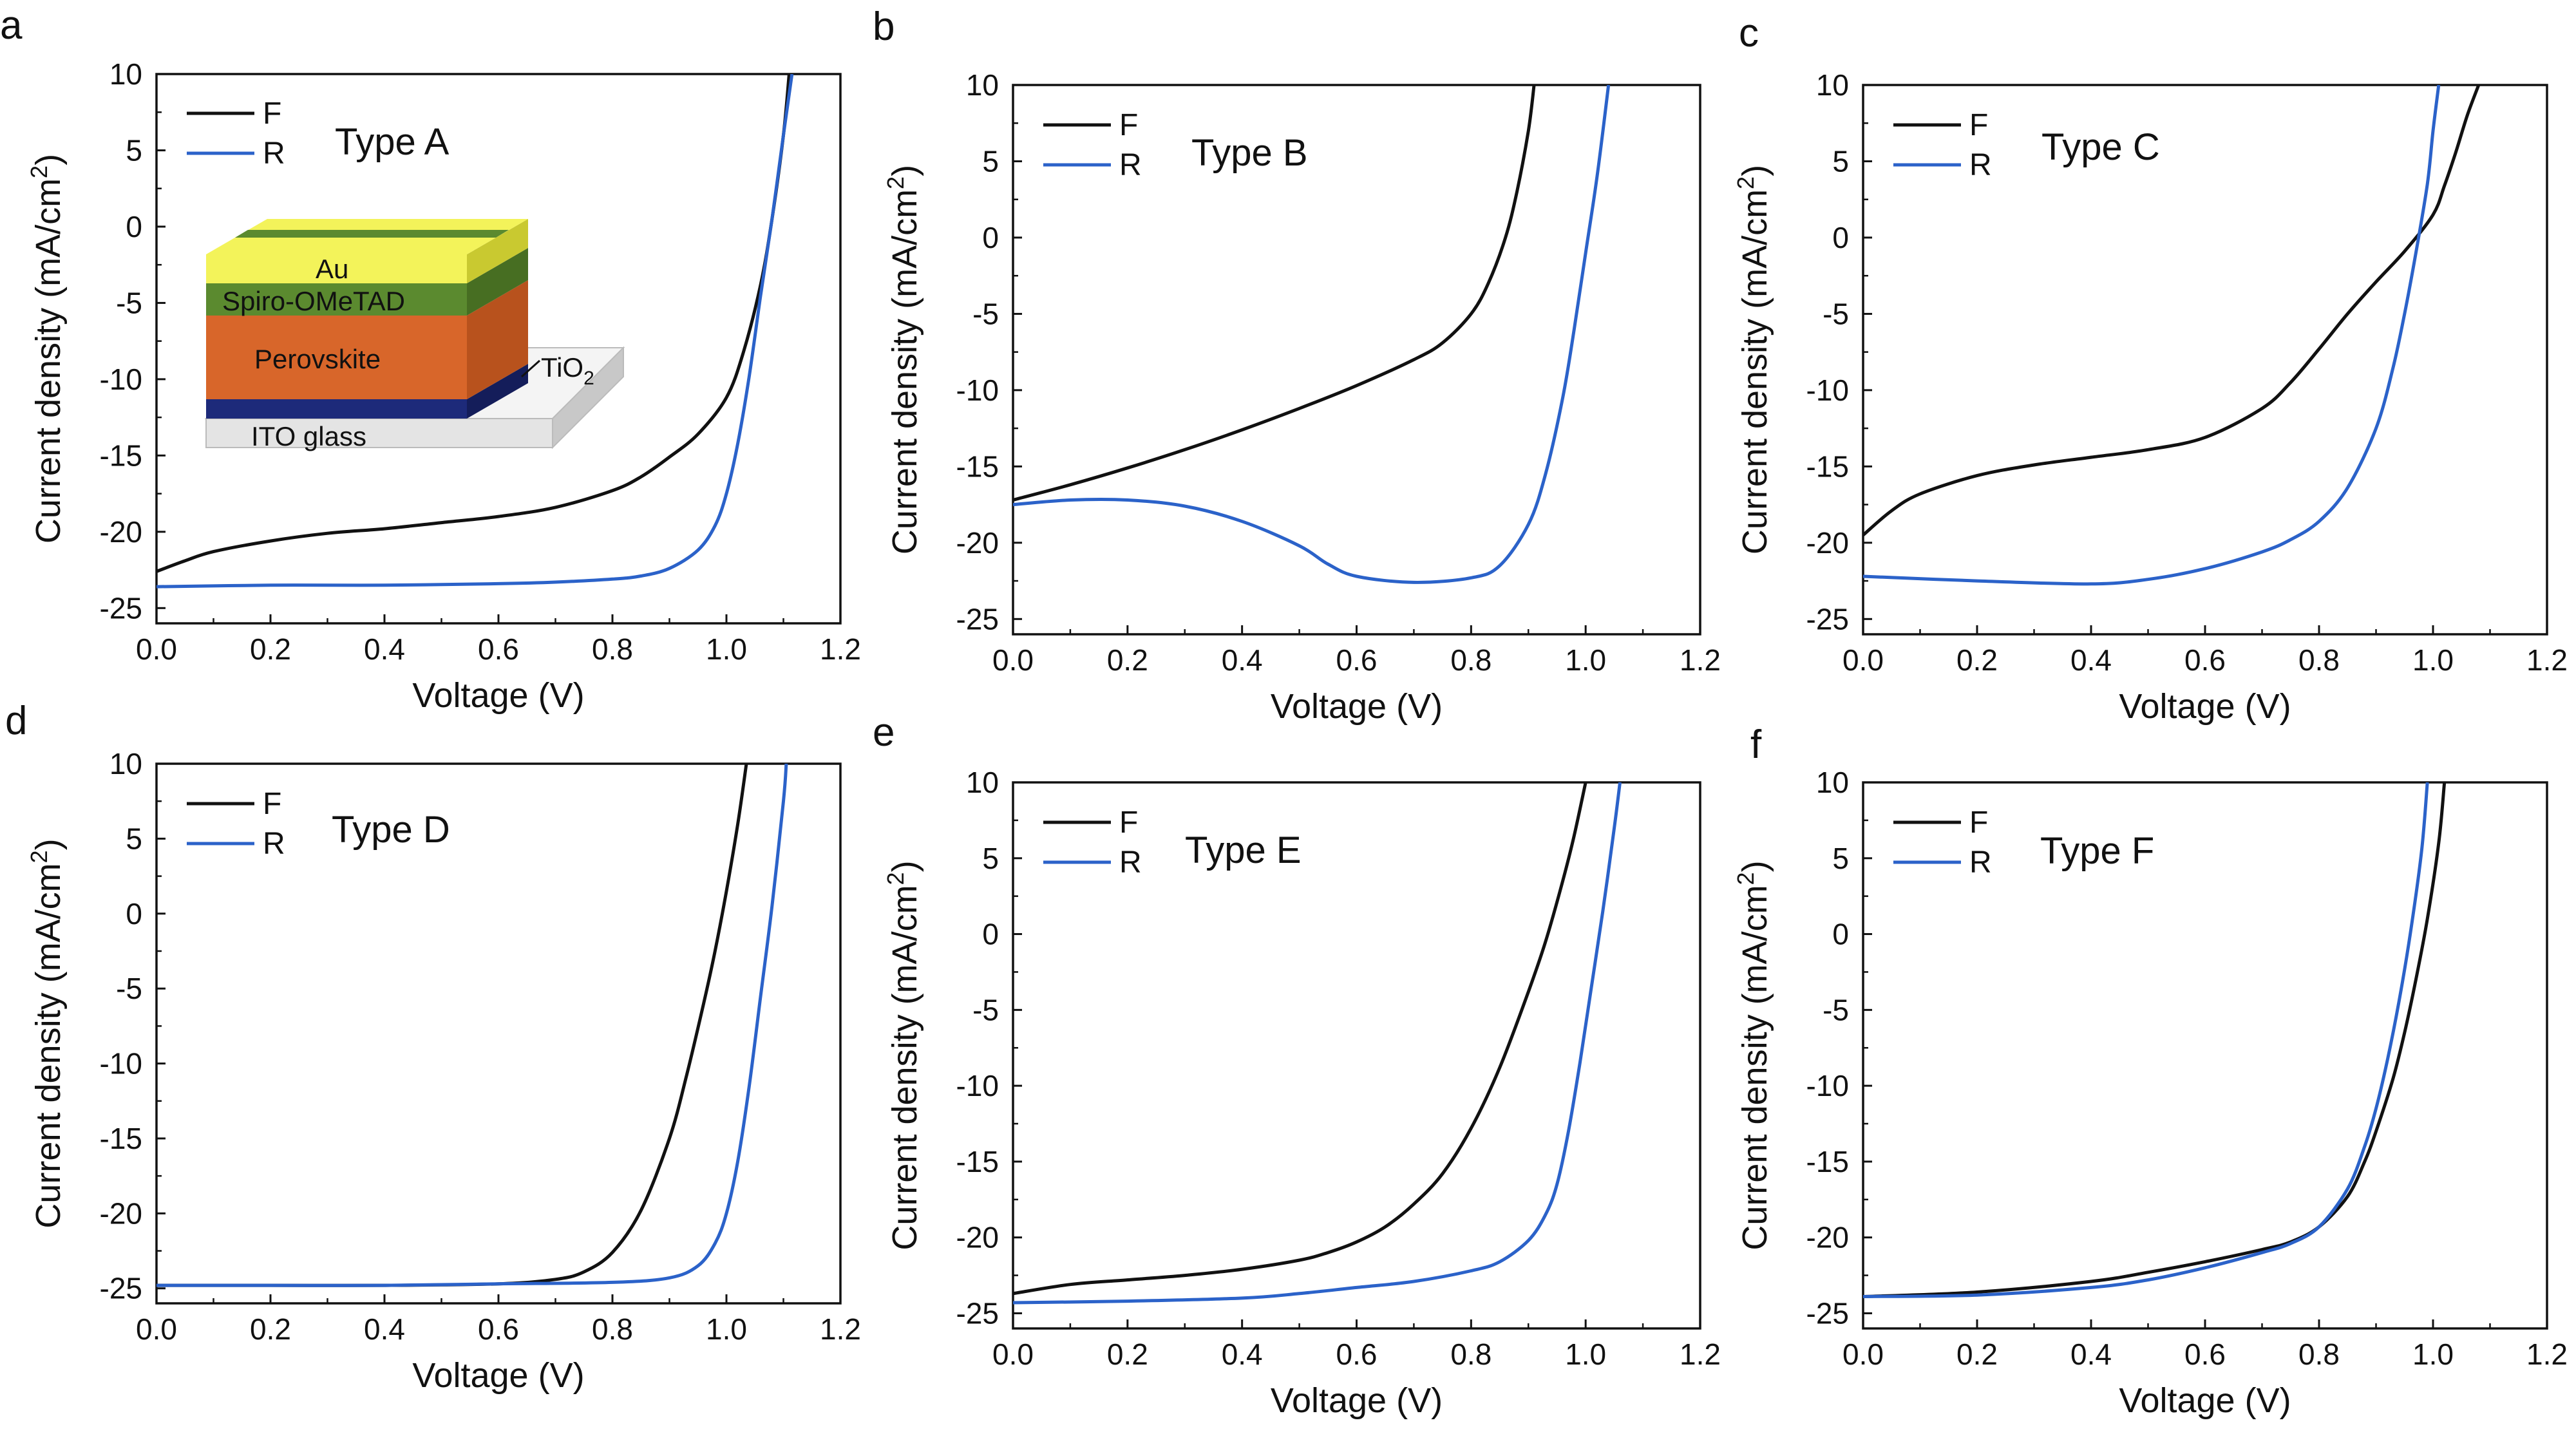  Describe the element at coordinates (332, 269) in the screenshot. I see `inset-label-au: Au` at that location.